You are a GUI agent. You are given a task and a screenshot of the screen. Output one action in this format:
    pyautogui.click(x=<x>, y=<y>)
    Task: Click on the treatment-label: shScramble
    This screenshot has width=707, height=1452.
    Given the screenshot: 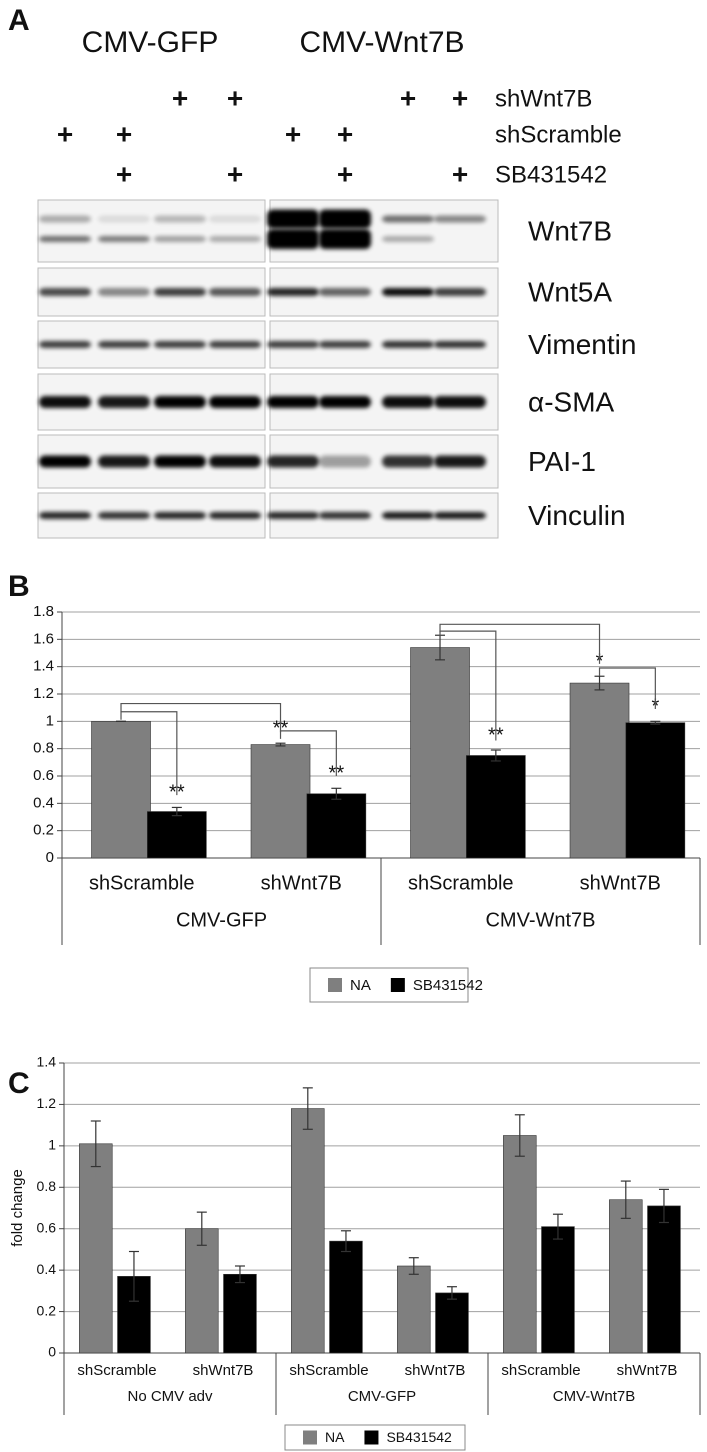 What is the action you would take?
    pyautogui.click(x=558, y=134)
    